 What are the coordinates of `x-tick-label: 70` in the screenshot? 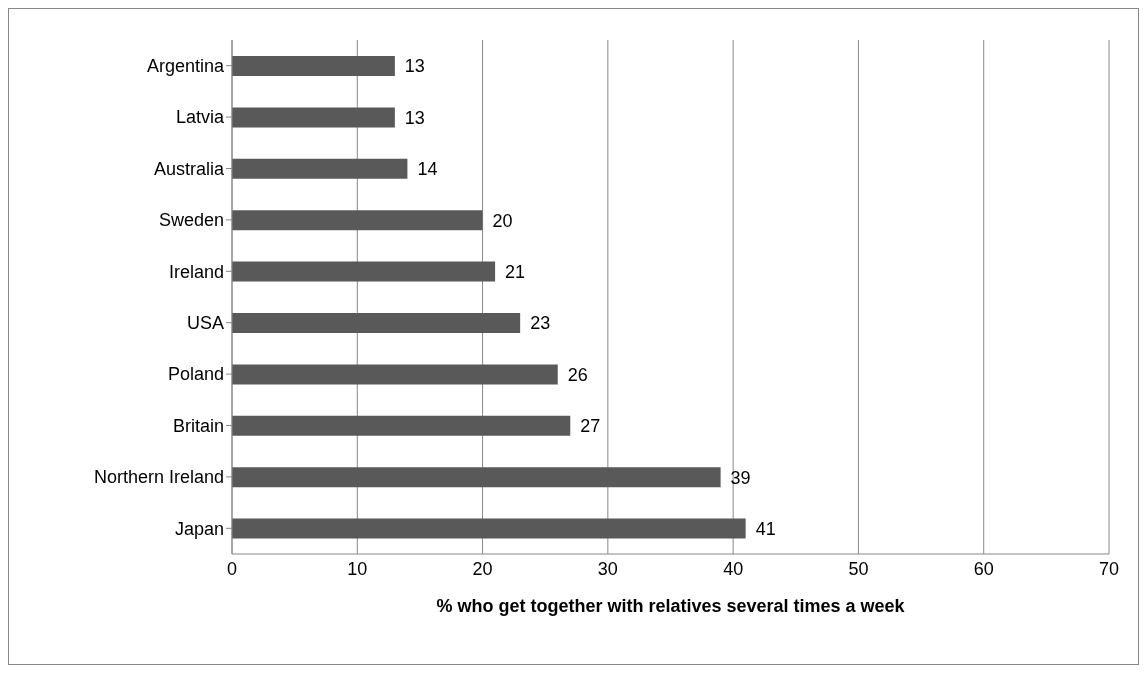 It's located at (1109, 568).